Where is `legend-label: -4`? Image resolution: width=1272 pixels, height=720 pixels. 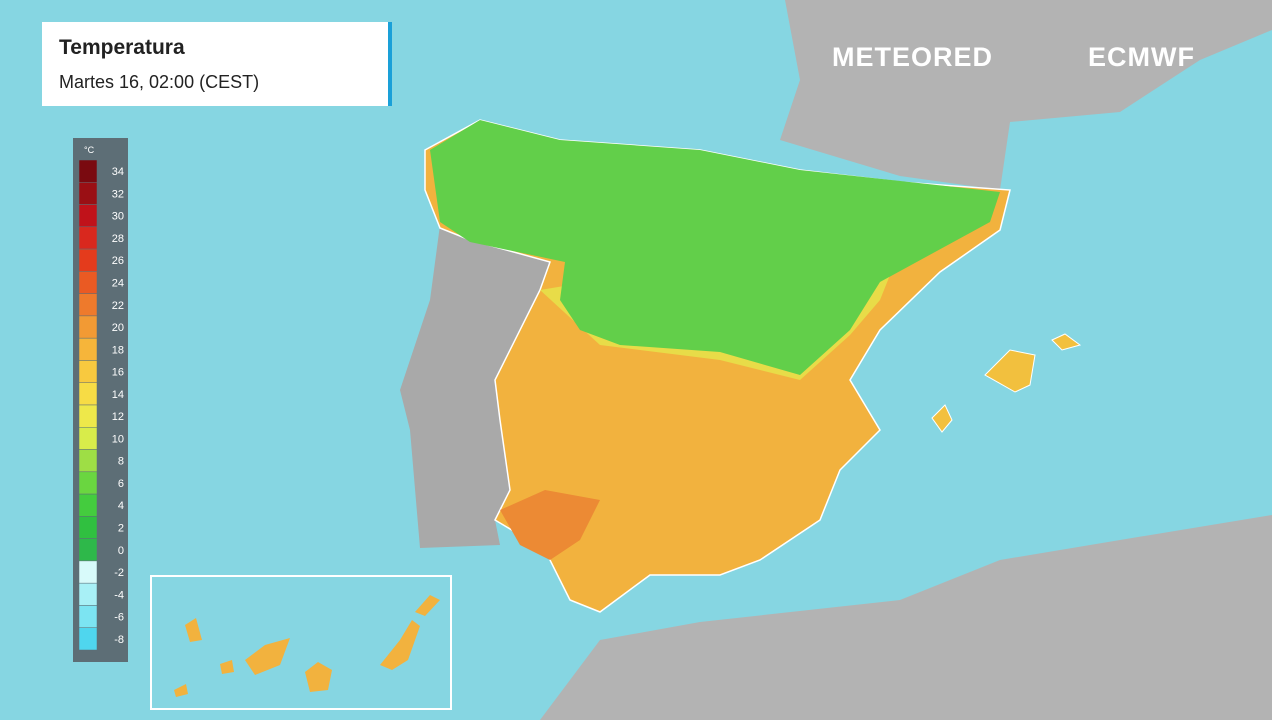
legend-label: -4 is located at coordinates (119, 595).